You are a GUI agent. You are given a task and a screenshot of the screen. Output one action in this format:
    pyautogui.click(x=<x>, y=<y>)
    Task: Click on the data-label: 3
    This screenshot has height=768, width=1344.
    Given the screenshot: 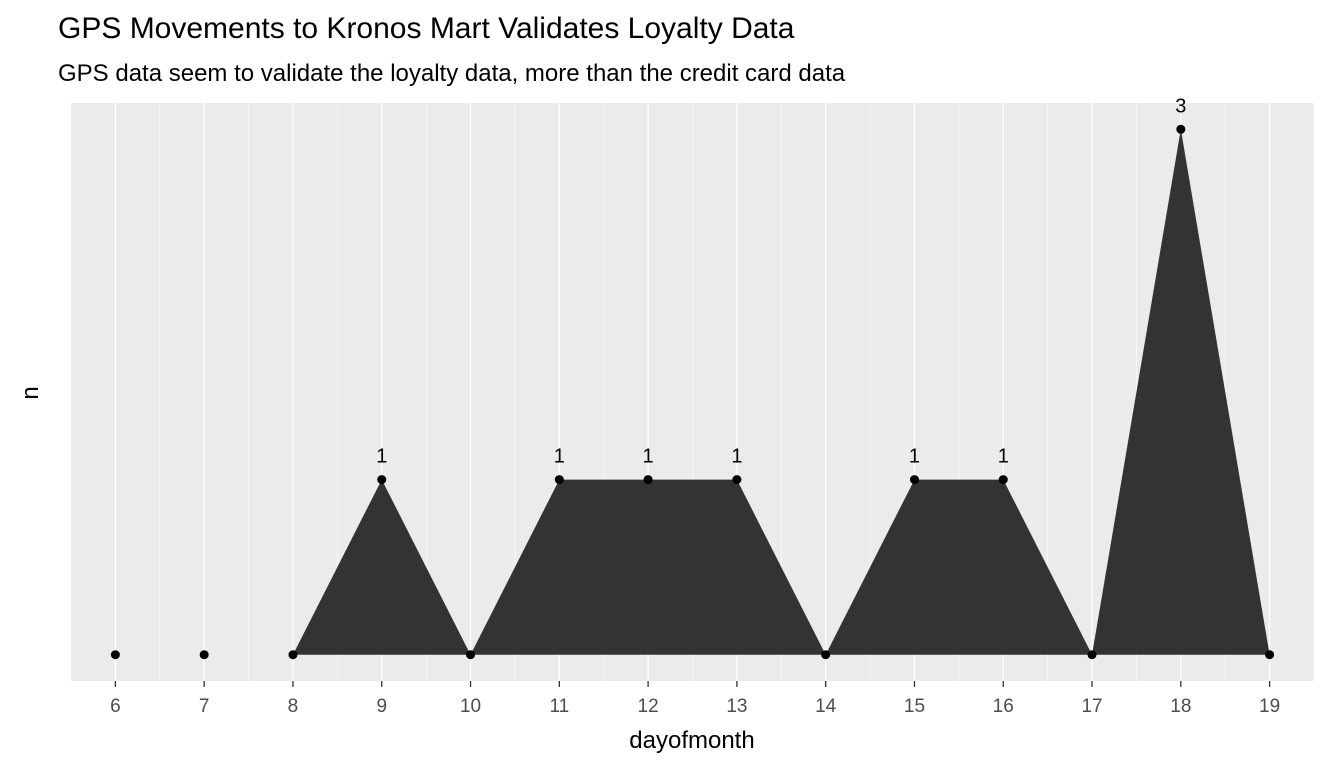 What is the action you would take?
    pyautogui.click(x=1180, y=106)
    